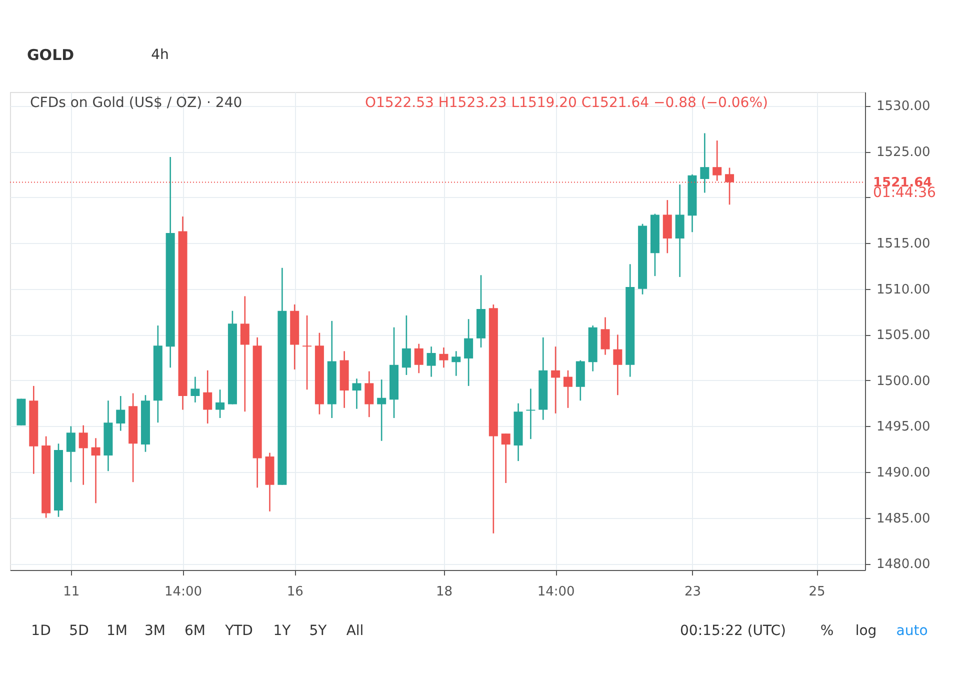  I want to click on x-tick-label: 18, so click(444, 592).